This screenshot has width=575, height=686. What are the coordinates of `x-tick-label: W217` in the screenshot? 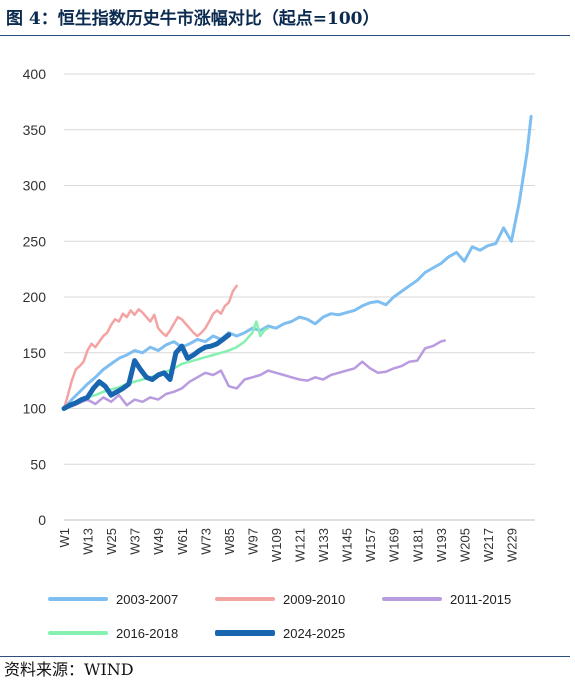 It's located at (488, 545).